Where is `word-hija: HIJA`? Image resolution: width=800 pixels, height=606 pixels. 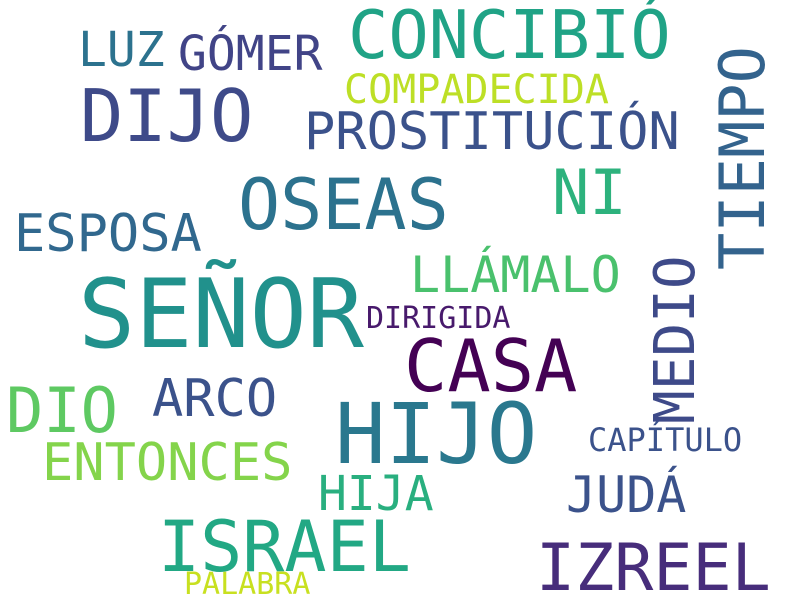
word-hija: HIJA is located at coordinates (376, 494).